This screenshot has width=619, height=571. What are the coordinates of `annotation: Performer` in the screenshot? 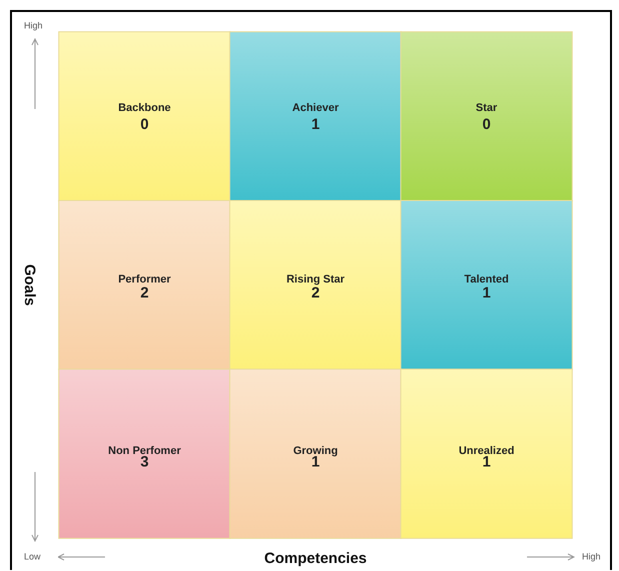 It's located at (145, 280).